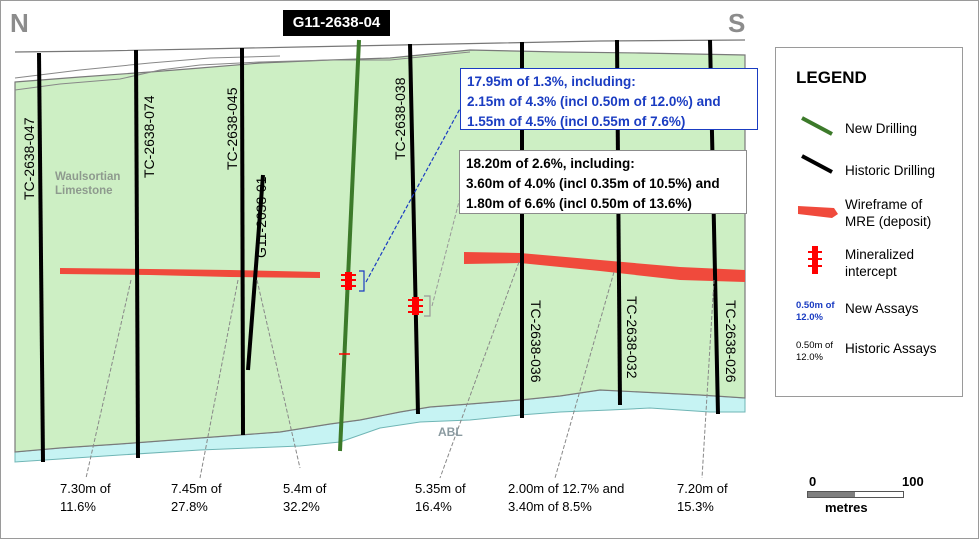 Image resolution: width=979 pixels, height=539 pixels. What do you see at coordinates (884, 204) in the screenshot?
I see `legend-label-line: Wireframe of` at bounding box center [884, 204].